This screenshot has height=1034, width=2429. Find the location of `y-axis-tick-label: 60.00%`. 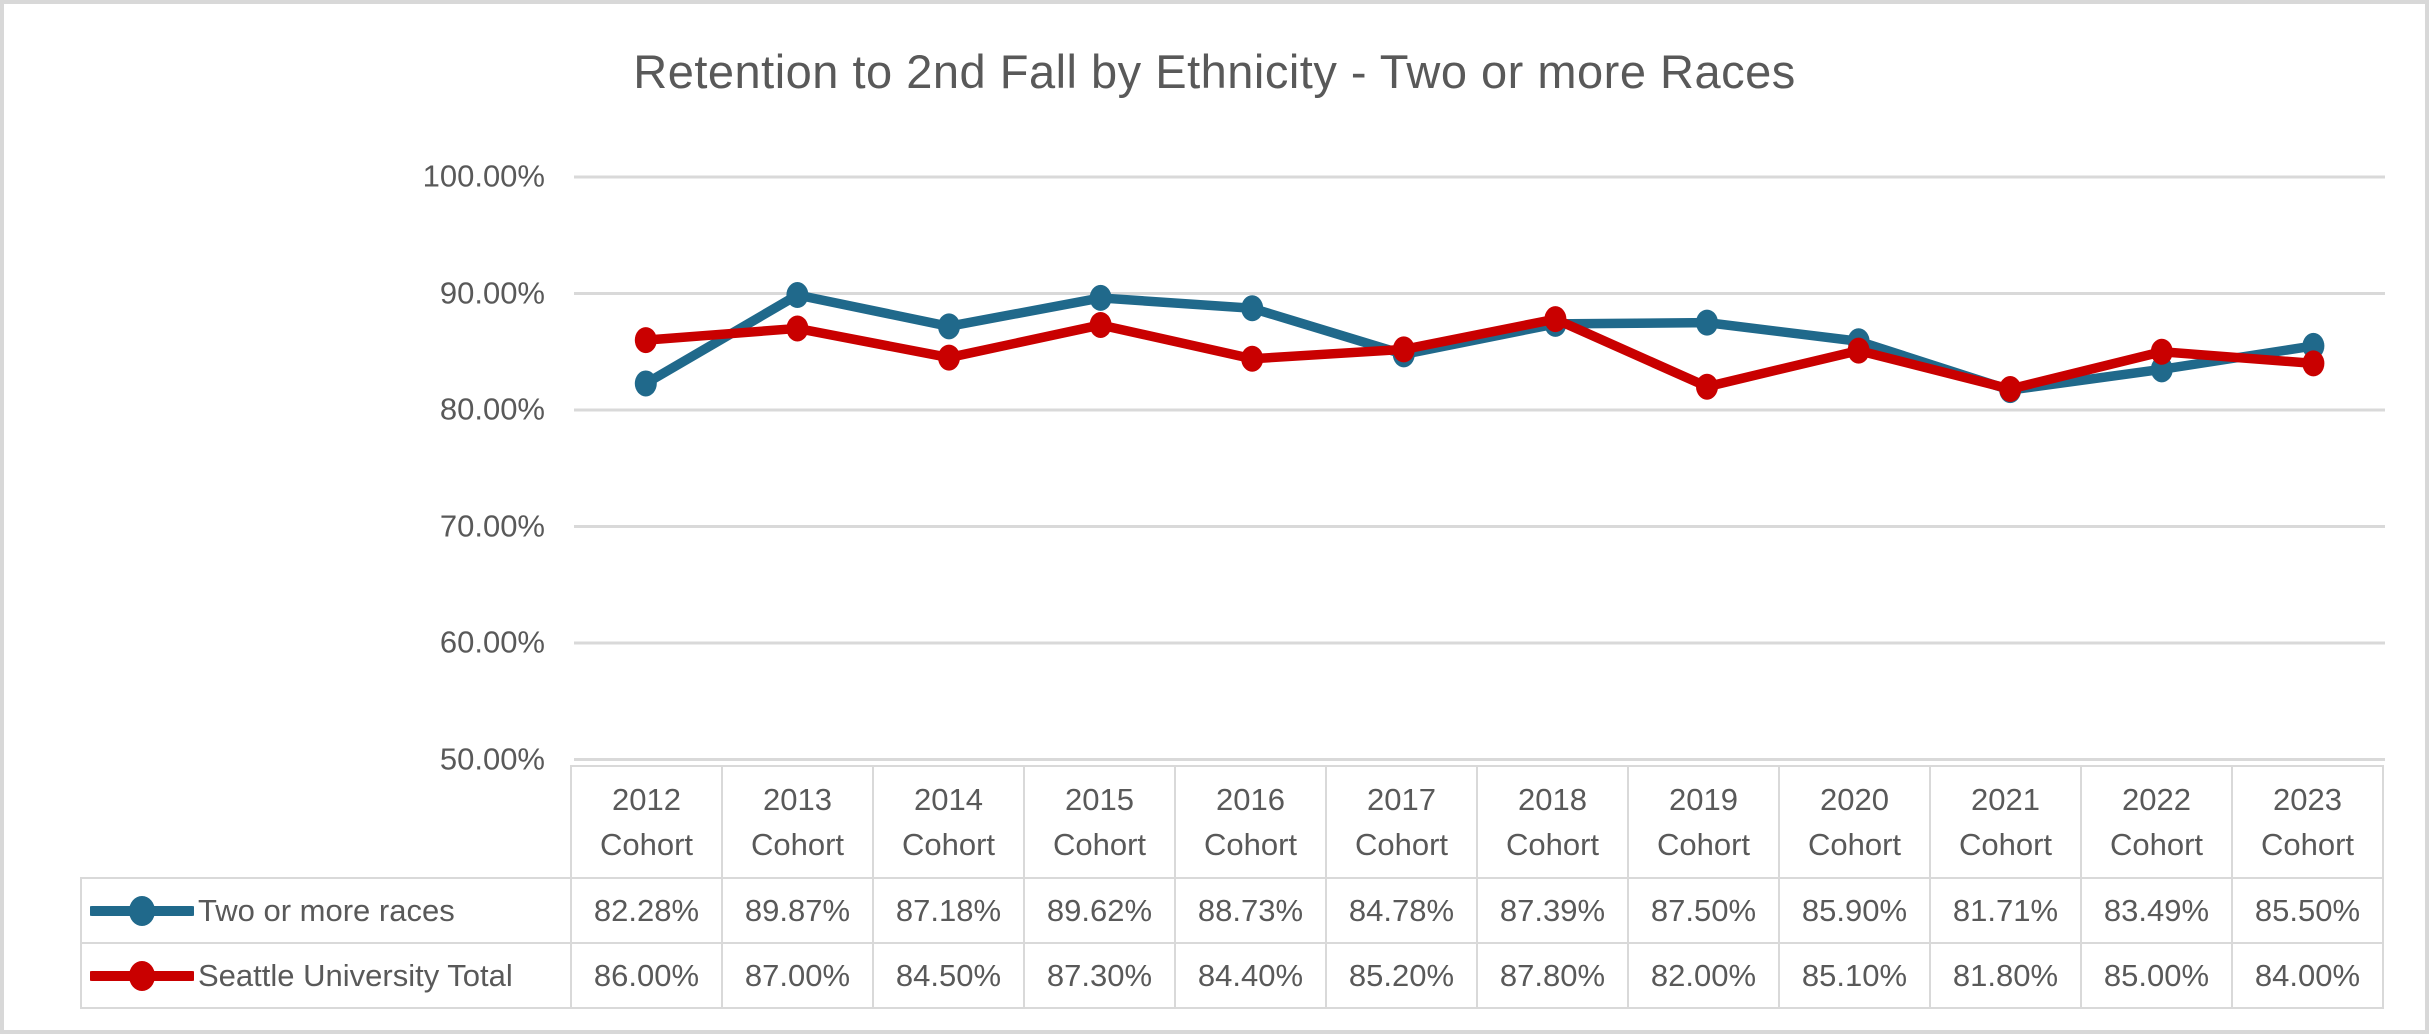

y-axis-tick-label: 60.00% is located at coordinates (492, 642).